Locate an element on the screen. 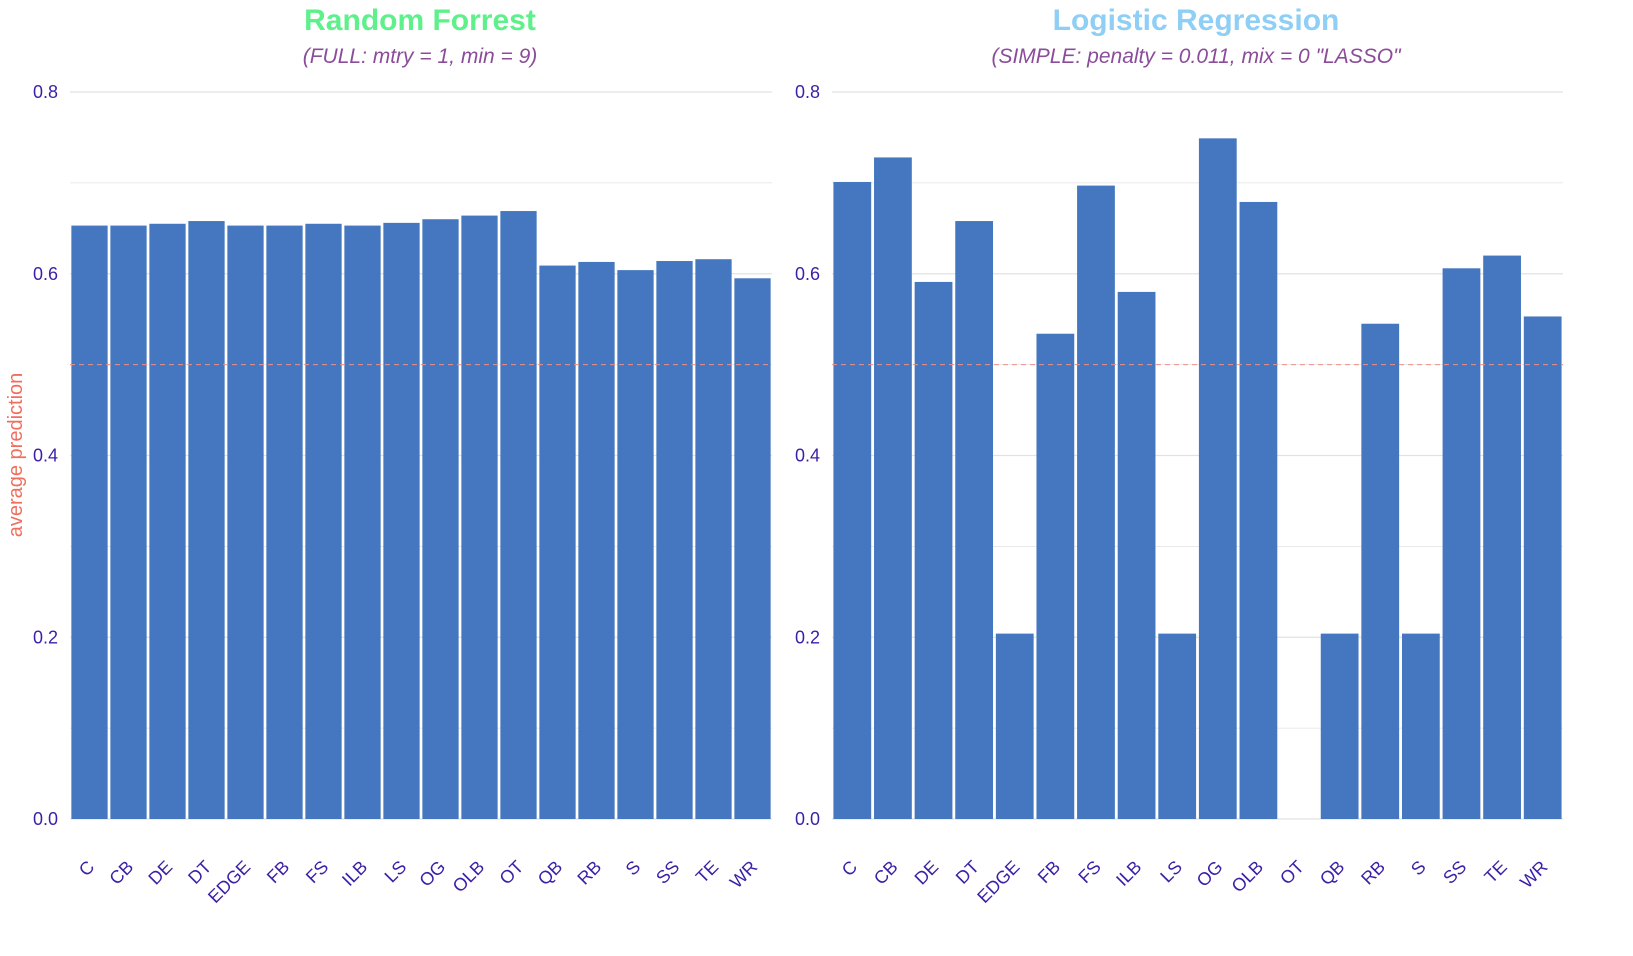  panel-title: Random Forrest is located at coordinates (420, 20).